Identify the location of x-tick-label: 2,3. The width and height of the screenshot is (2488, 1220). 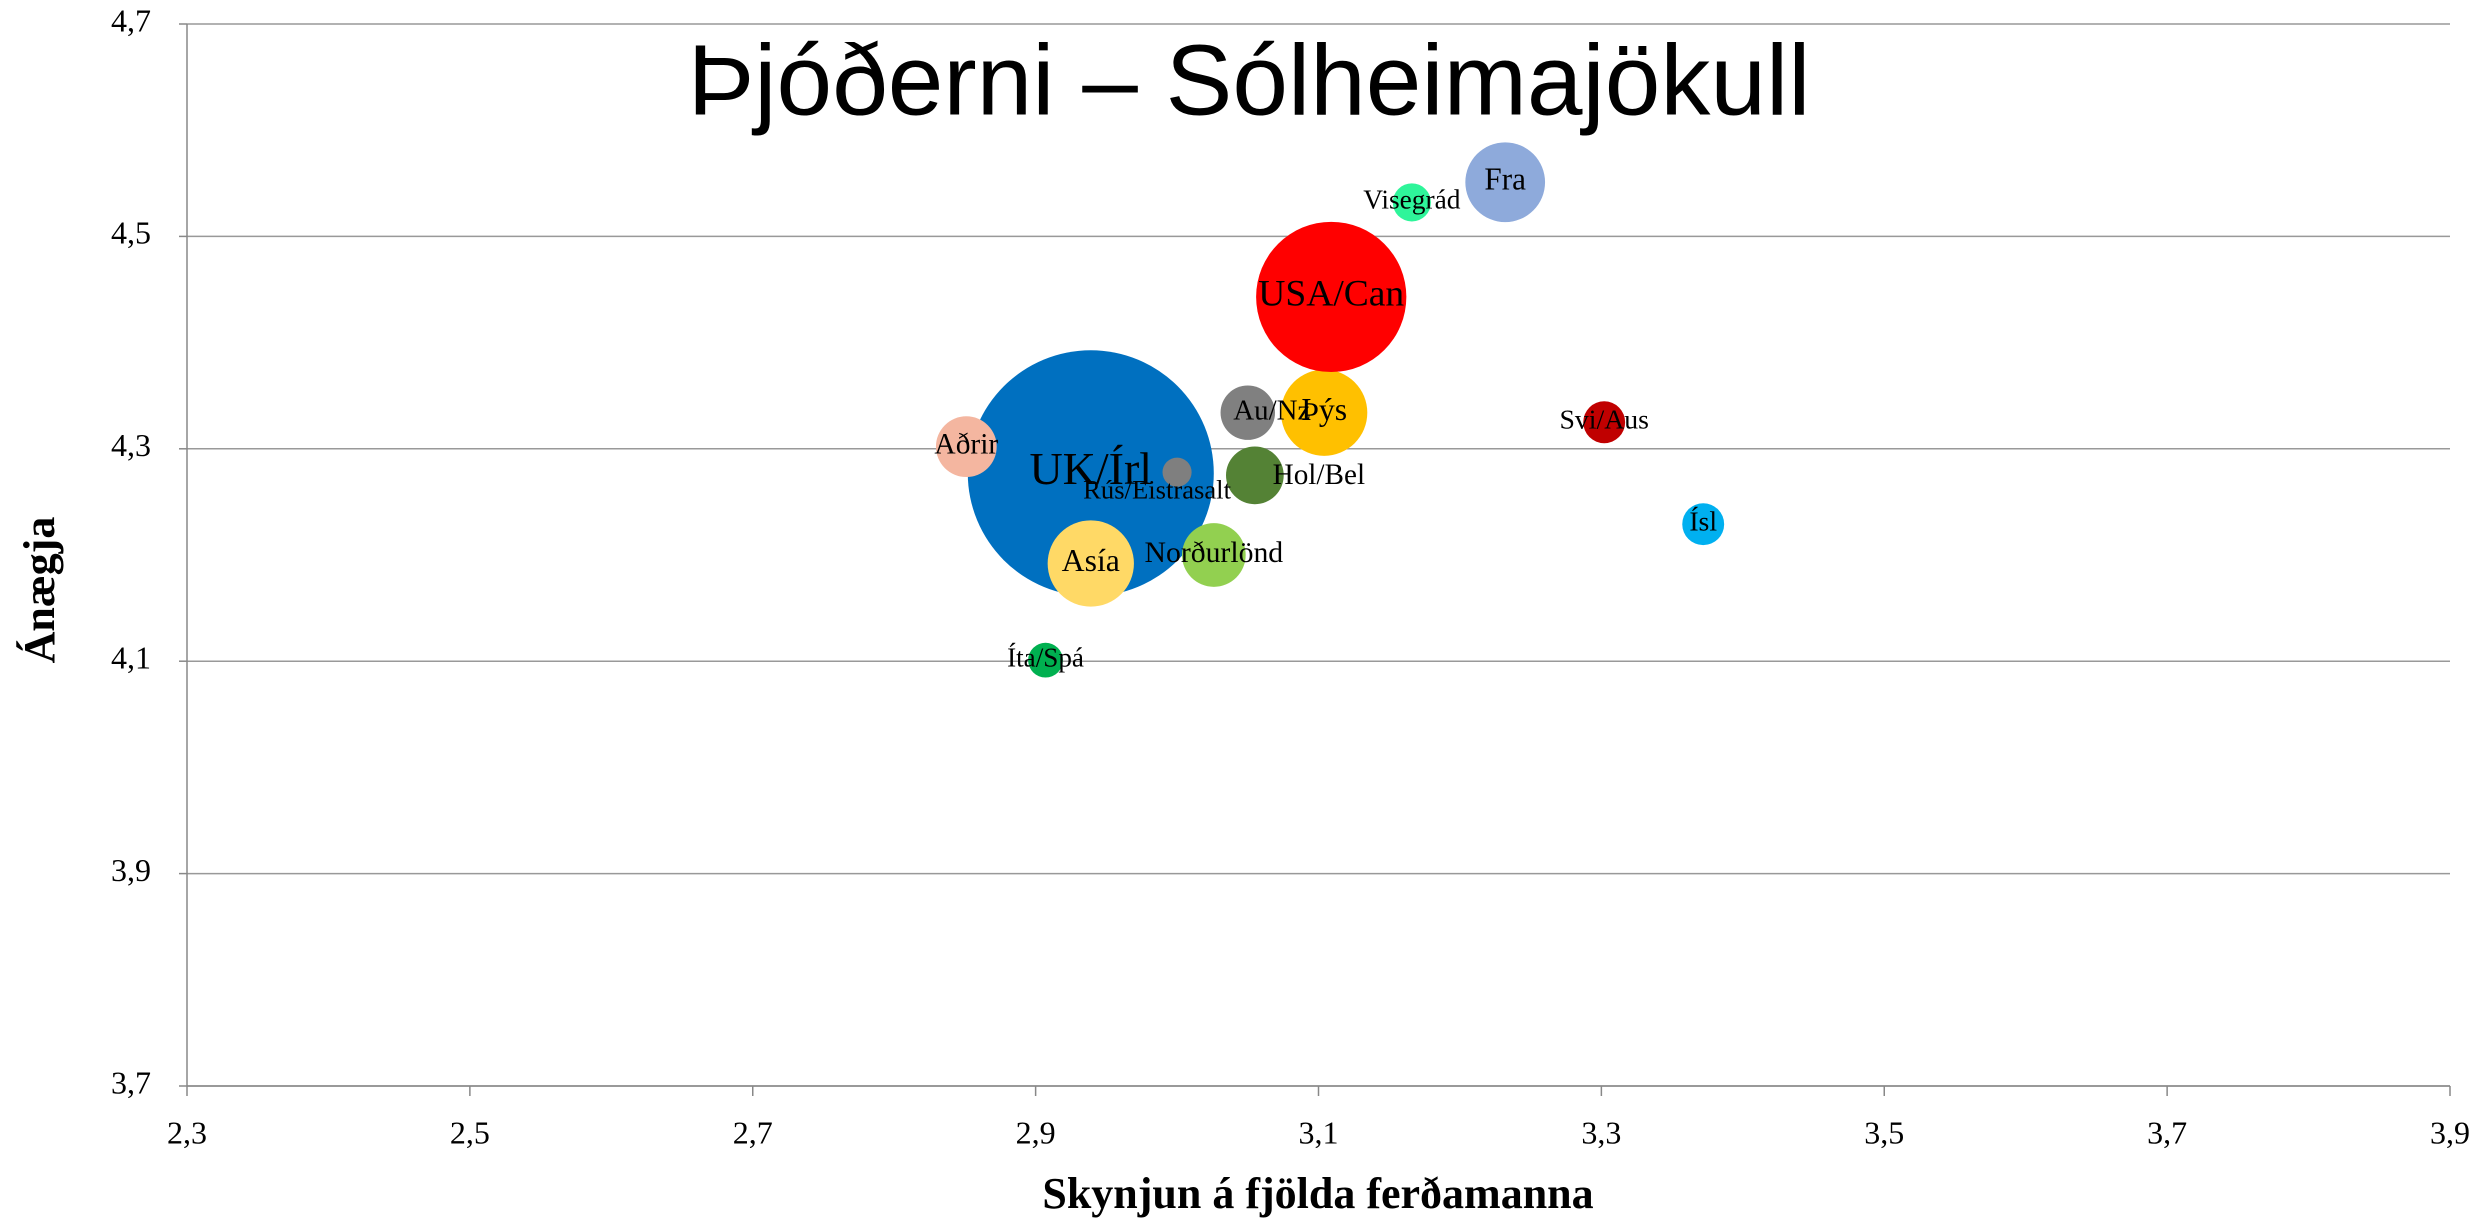
(187, 1132).